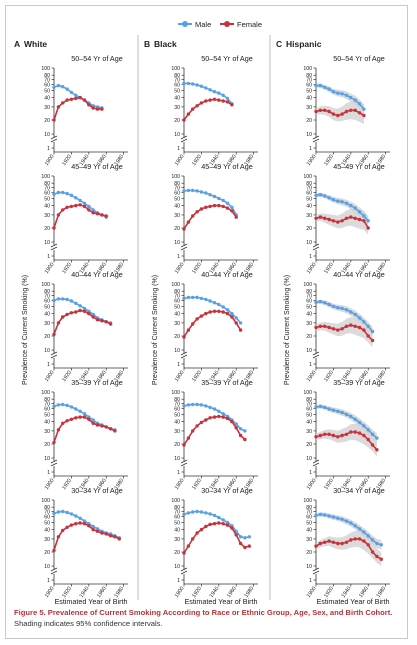  I want to click on figure-label: Figure 5., so click(30, 612).